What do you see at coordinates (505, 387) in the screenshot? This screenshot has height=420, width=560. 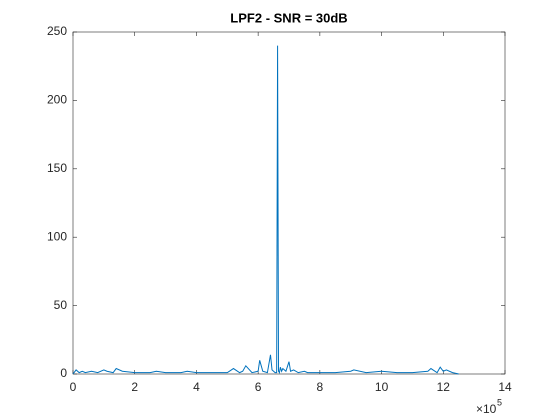 I see `x-tick-label: 14` at bounding box center [505, 387].